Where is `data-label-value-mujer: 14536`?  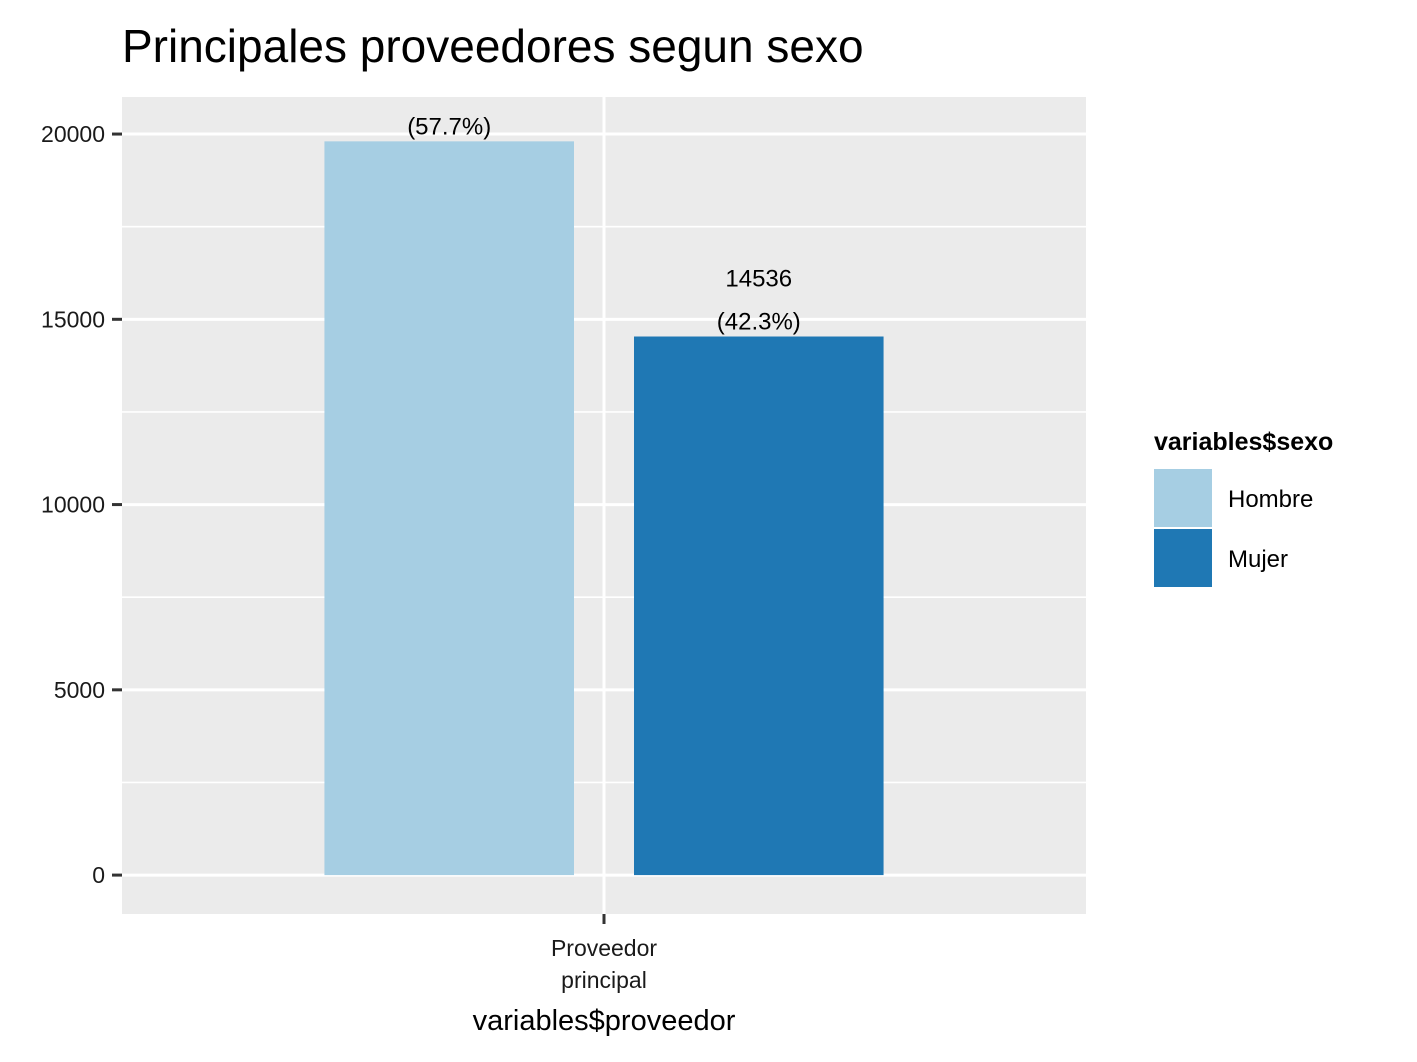 data-label-value-mujer: 14536 is located at coordinates (758, 279).